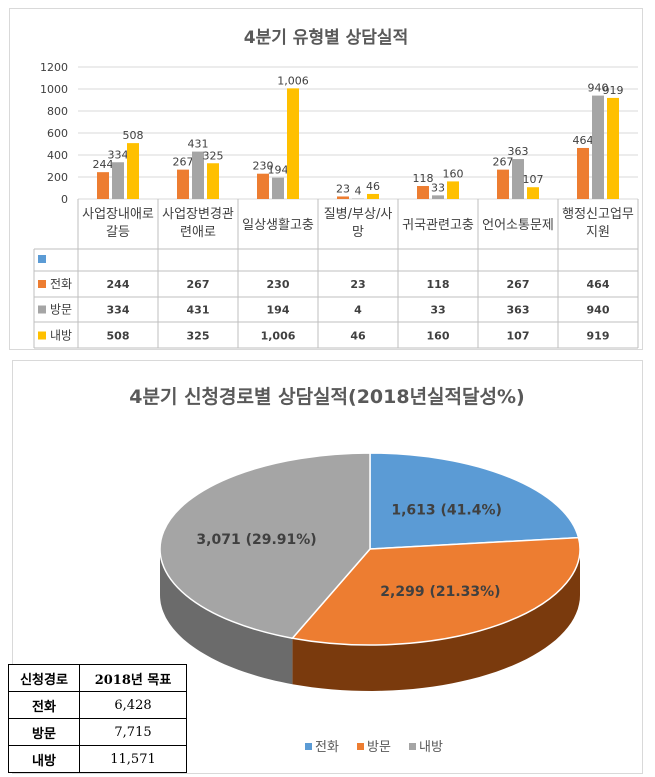  Describe the element at coordinates (198, 336) in the screenshot. I see `table-cell: 325` at that location.